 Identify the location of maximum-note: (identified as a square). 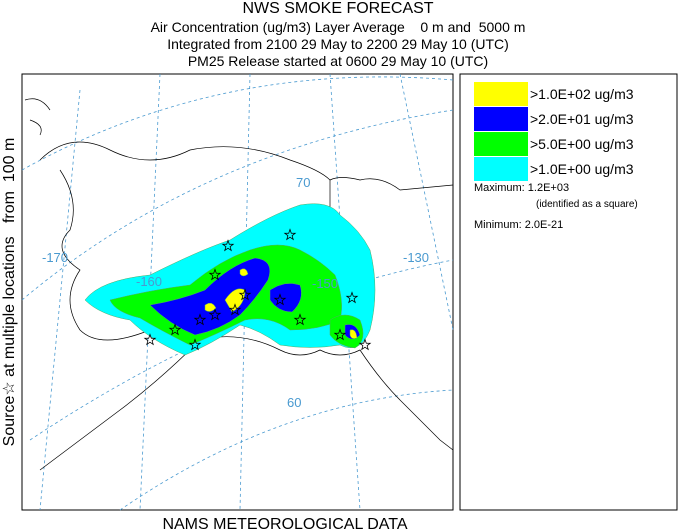
(587, 204).